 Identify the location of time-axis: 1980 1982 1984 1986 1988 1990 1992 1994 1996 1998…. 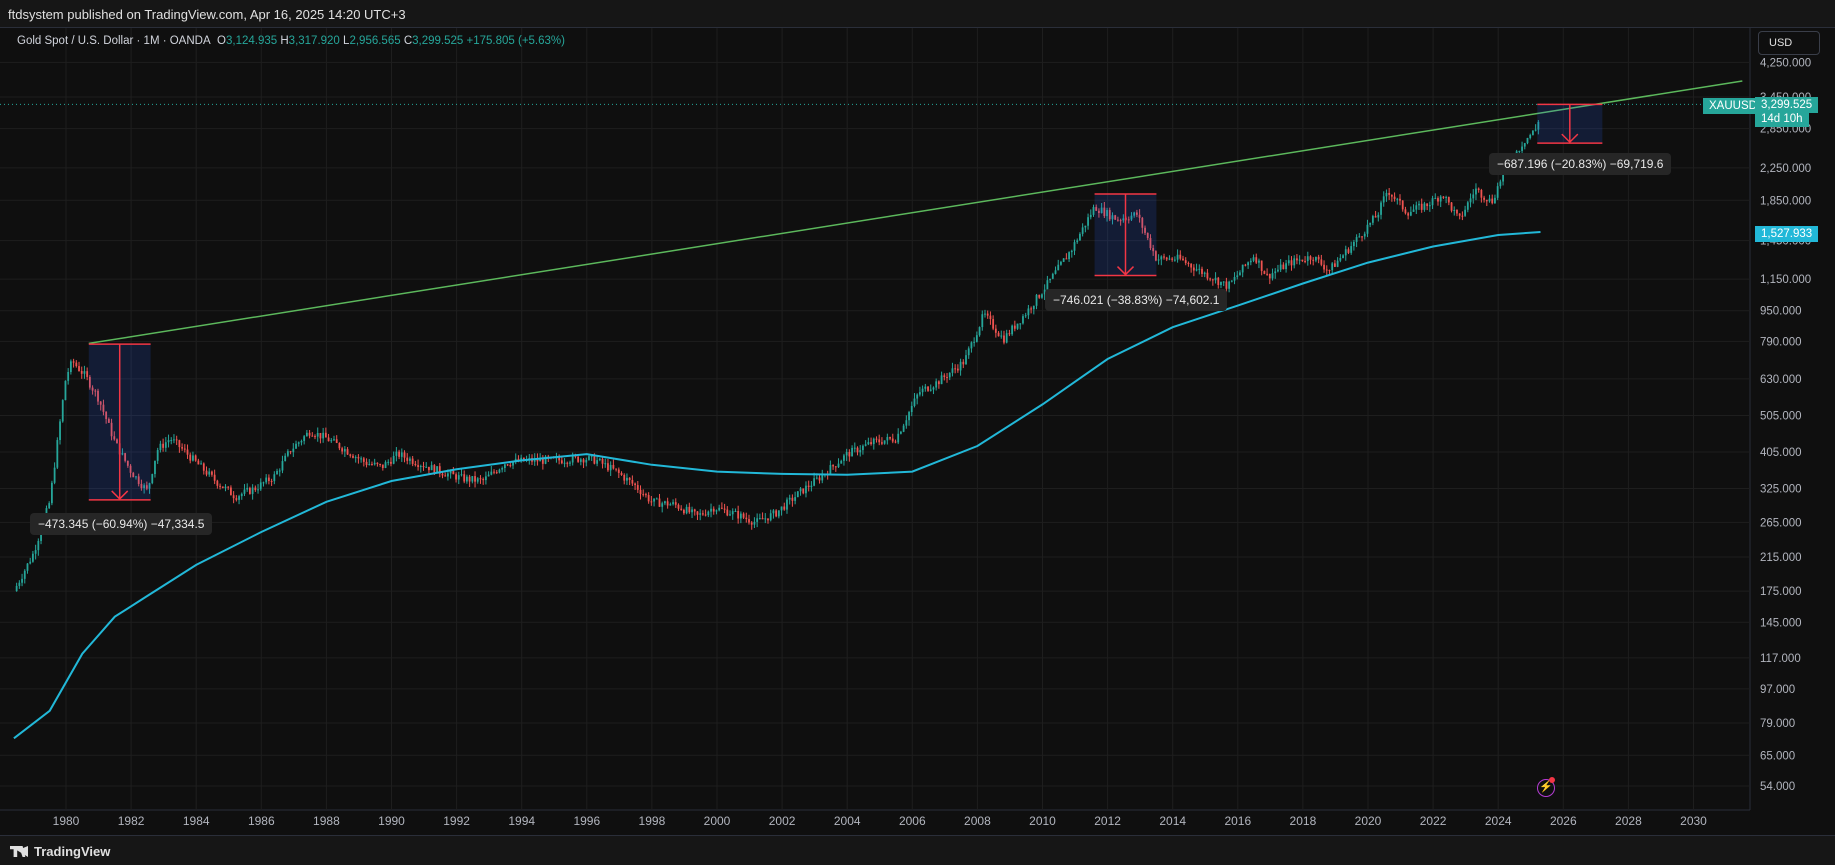
(880, 821).